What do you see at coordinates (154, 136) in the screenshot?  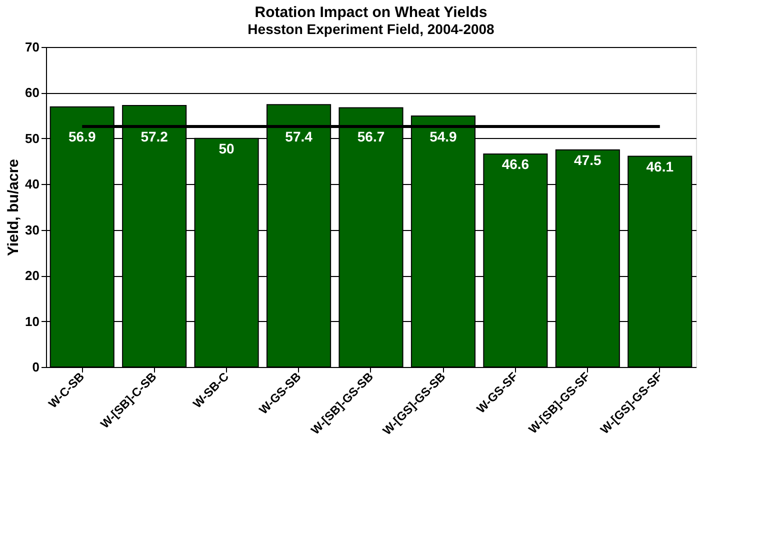 I see `data-label: 57.2` at bounding box center [154, 136].